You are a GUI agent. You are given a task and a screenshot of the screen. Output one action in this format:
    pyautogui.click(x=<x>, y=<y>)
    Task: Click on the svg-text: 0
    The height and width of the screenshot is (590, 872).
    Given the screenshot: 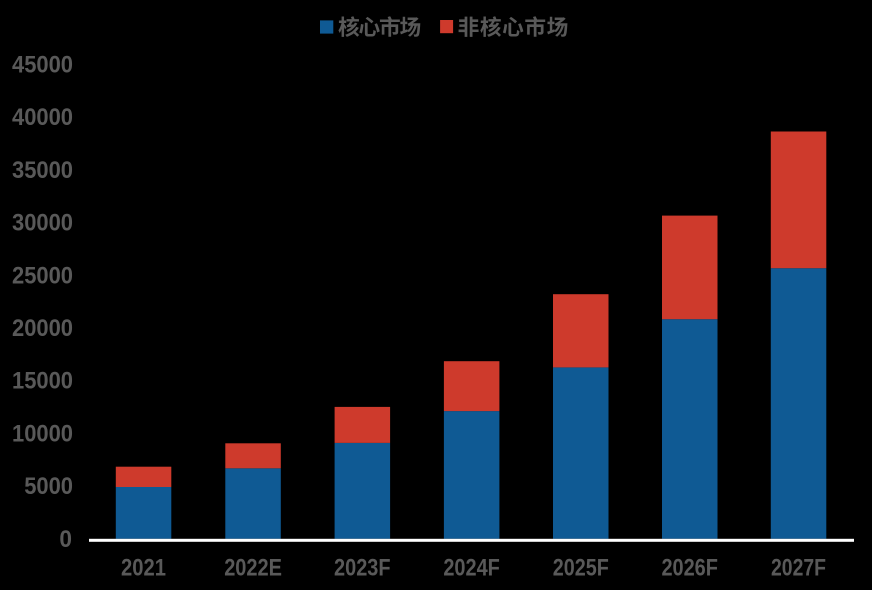 What is the action you would take?
    pyautogui.click(x=65, y=539)
    